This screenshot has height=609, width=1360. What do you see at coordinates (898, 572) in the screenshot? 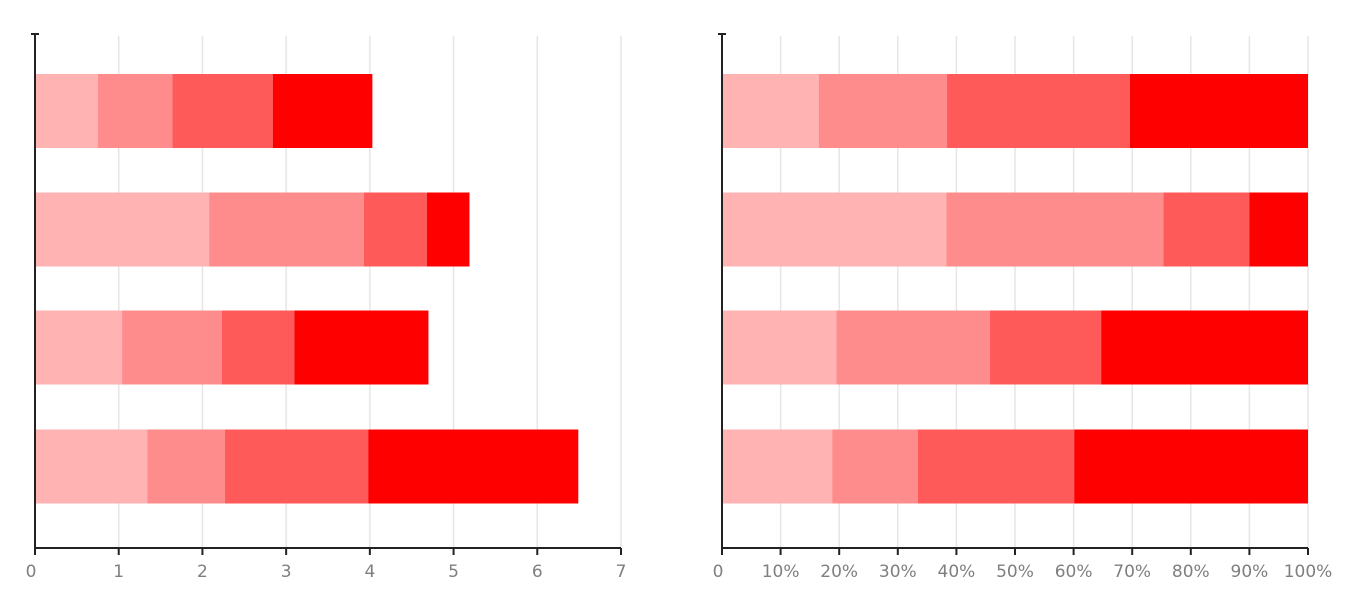
I see `right-x-tick-label: 30%` at bounding box center [898, 572].